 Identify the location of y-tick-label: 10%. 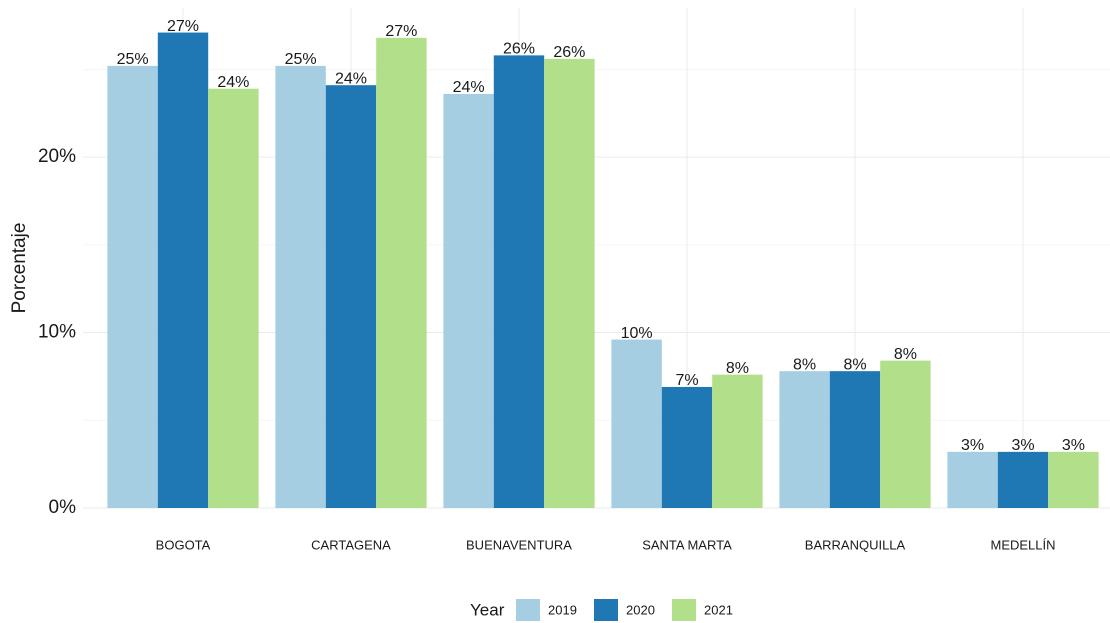
(57, 332).